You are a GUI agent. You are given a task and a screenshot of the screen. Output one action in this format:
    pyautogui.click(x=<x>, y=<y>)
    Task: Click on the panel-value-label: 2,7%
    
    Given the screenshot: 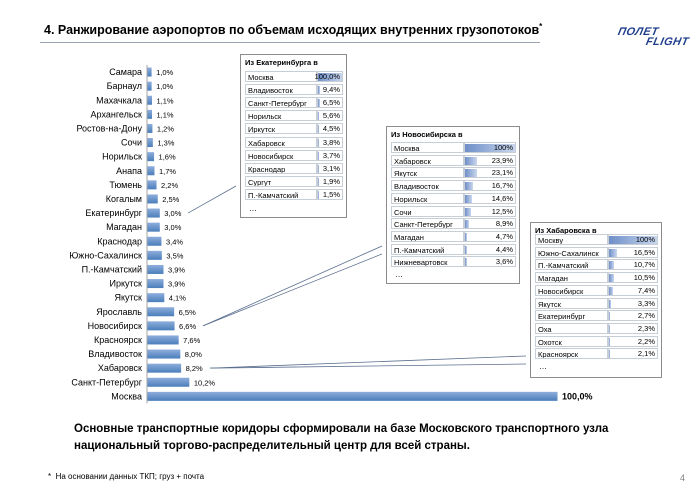 What is the action you would take?
    pyautogui.click(x=646, y=316)
    